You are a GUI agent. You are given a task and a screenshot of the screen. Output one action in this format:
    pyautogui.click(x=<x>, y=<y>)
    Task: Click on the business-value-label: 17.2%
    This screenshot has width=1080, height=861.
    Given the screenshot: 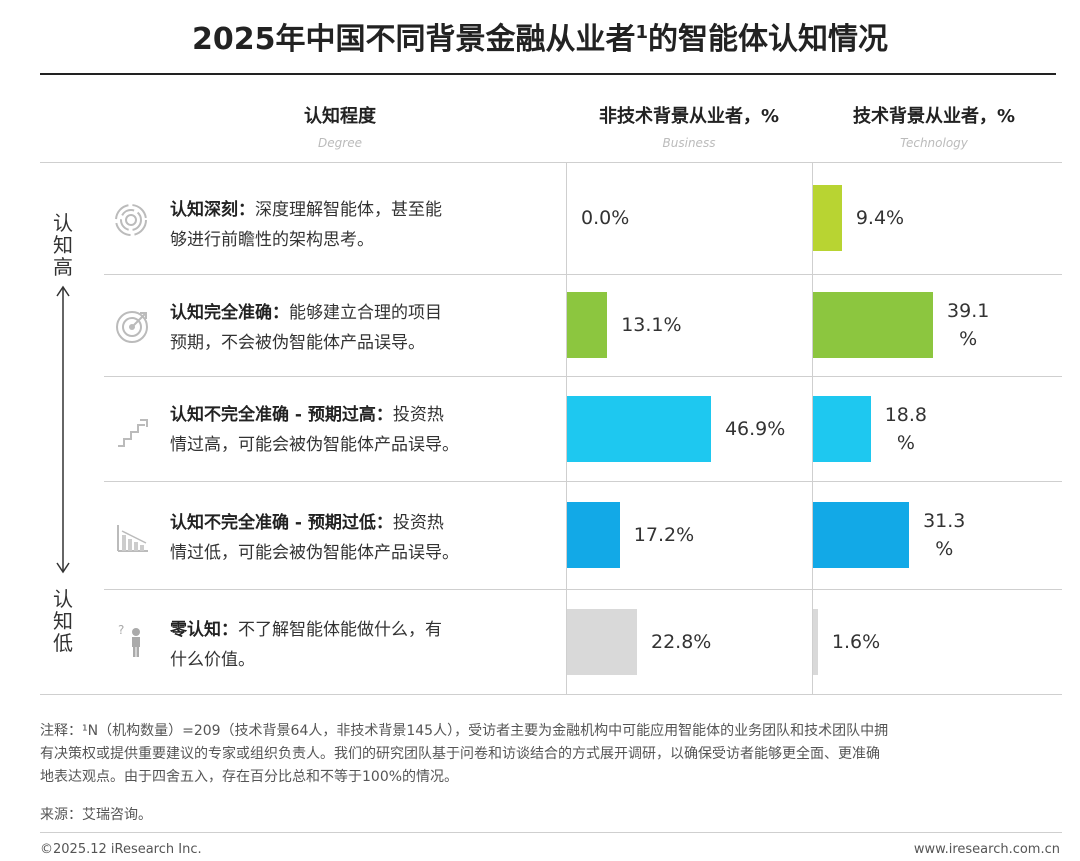 What is the action you would take?
    pyautogui.click(x=664, y=535)
    